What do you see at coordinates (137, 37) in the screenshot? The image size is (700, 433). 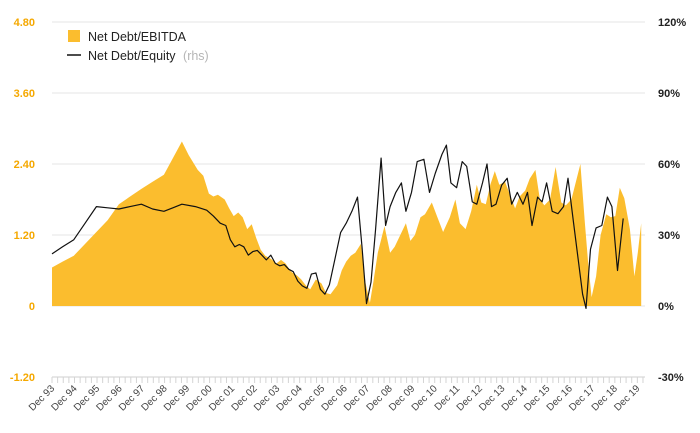 I see `legend-label-net-debt-ebitda: Net Debt/EBITDA` at bounding box center [137, 37].